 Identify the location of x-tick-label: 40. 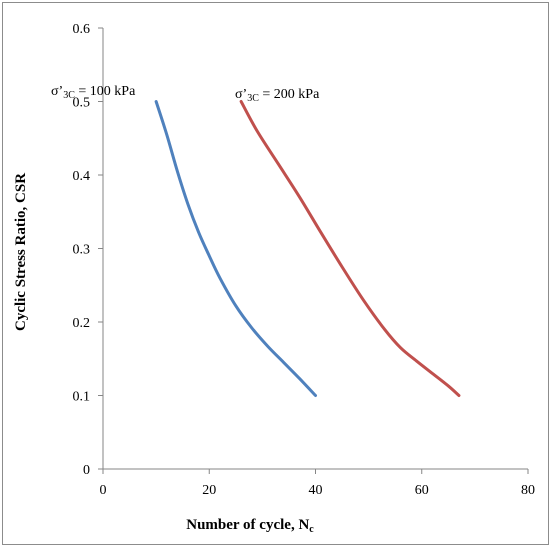
(316, 490).